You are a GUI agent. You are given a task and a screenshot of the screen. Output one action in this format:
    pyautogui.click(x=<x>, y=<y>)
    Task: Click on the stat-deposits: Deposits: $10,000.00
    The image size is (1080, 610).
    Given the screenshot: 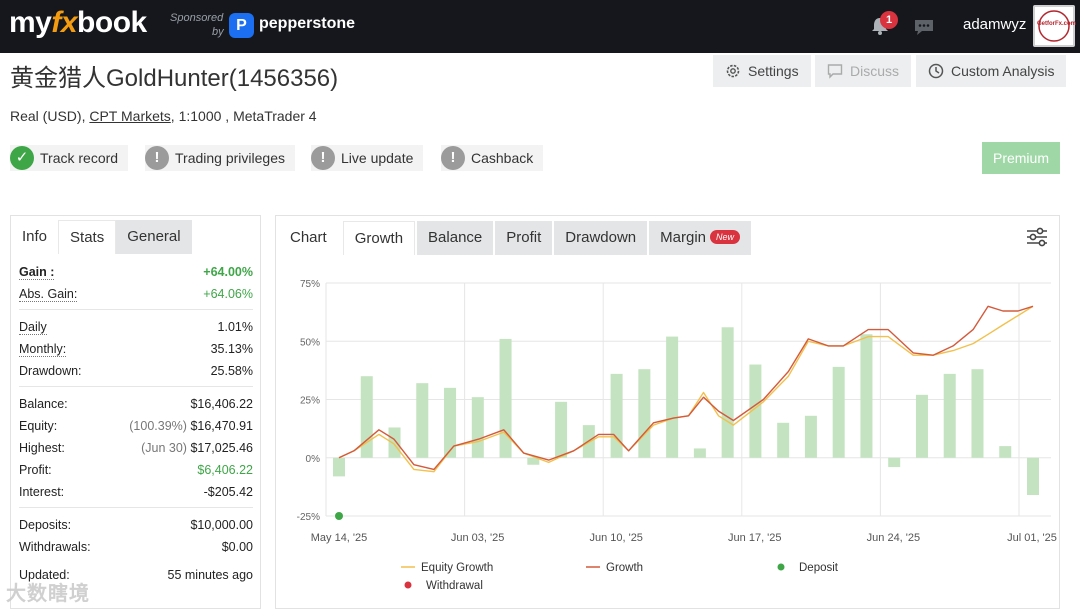 What is the action you would take?
    pyautogui.click(x=136, y=525)
    